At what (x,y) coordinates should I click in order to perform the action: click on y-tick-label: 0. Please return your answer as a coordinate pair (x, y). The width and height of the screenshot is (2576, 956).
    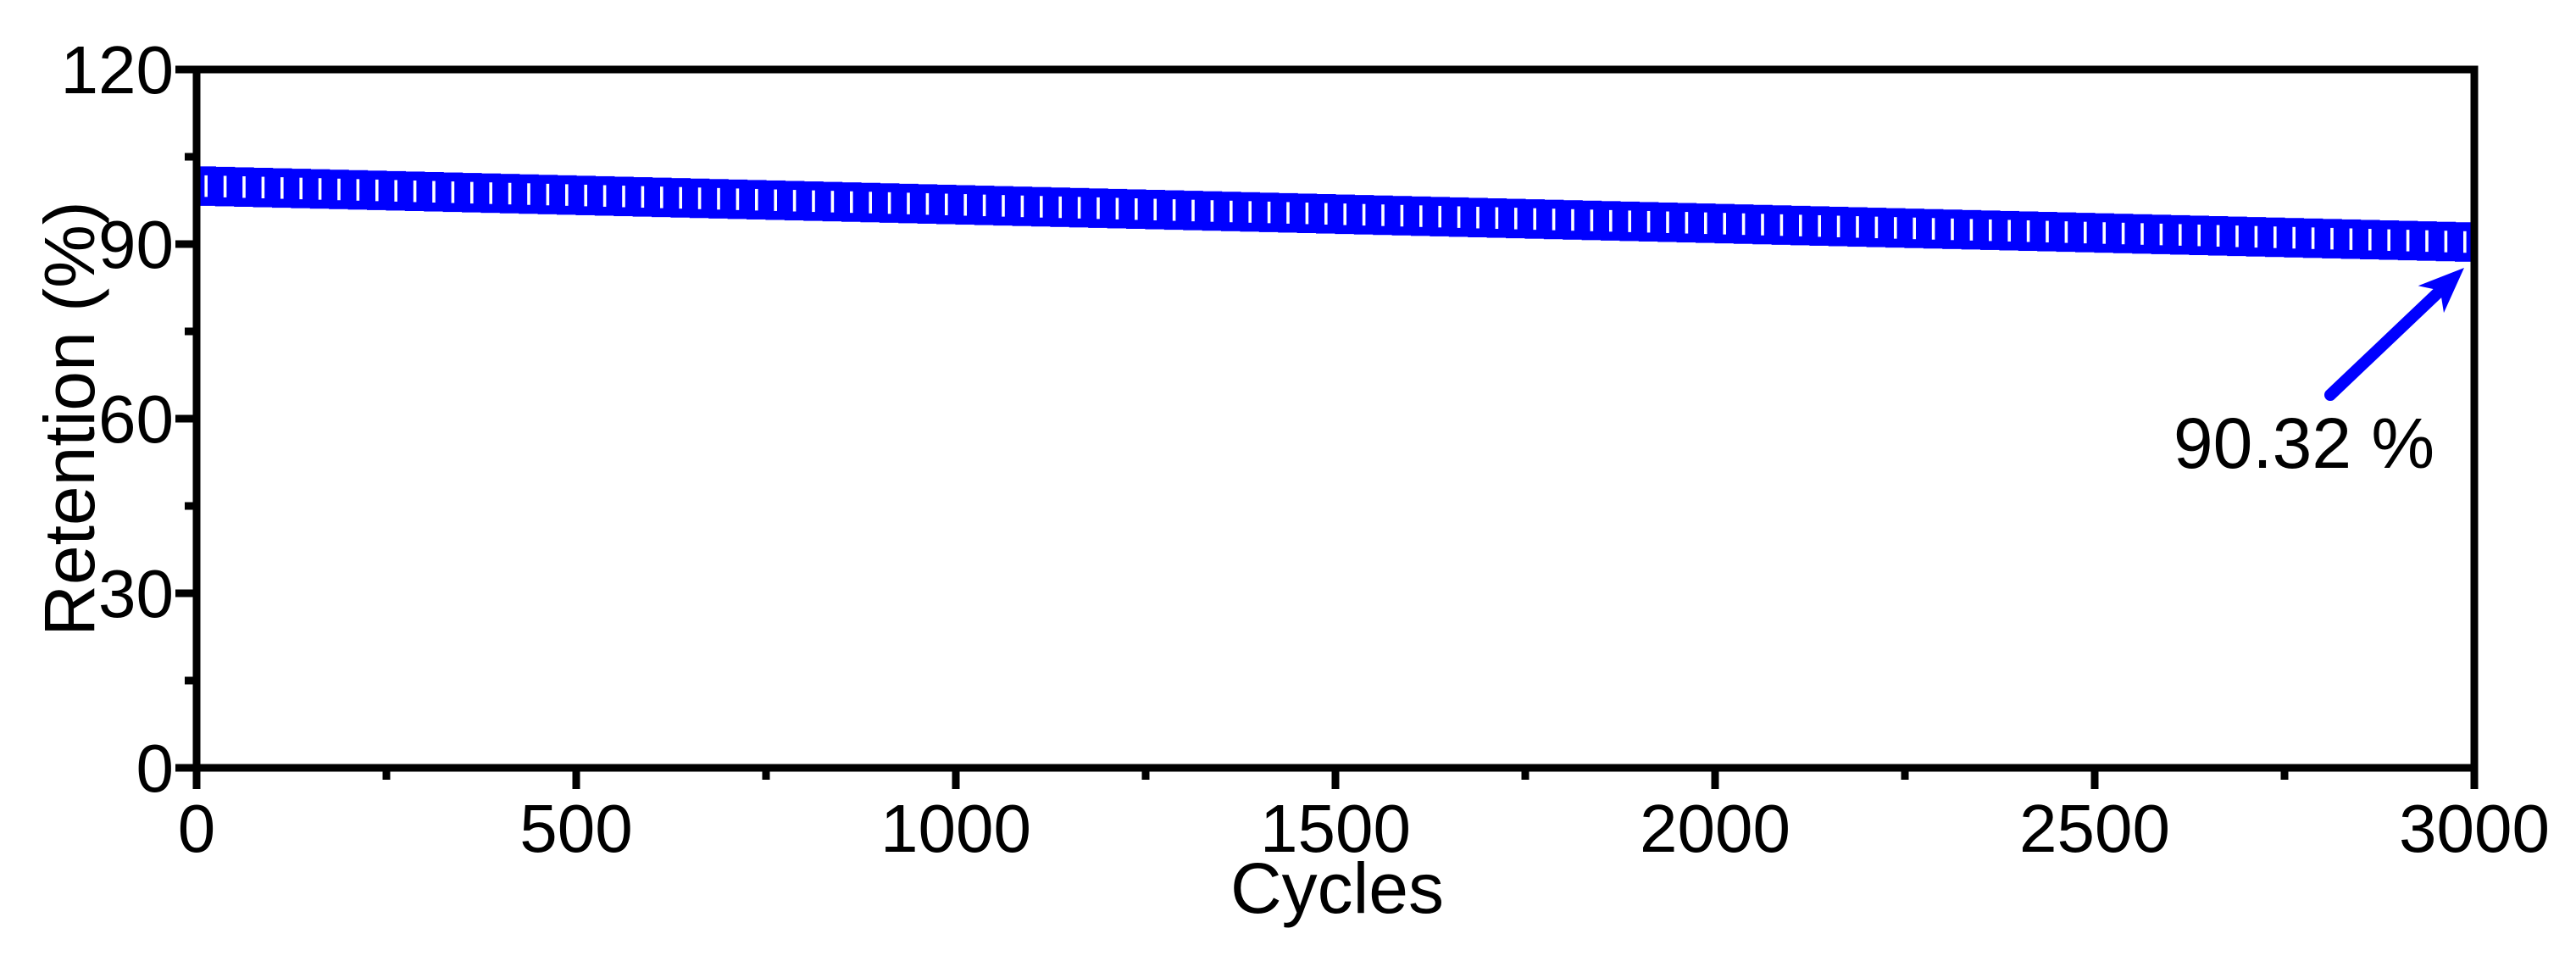
    Looking at the image, I should click on (155, 768).